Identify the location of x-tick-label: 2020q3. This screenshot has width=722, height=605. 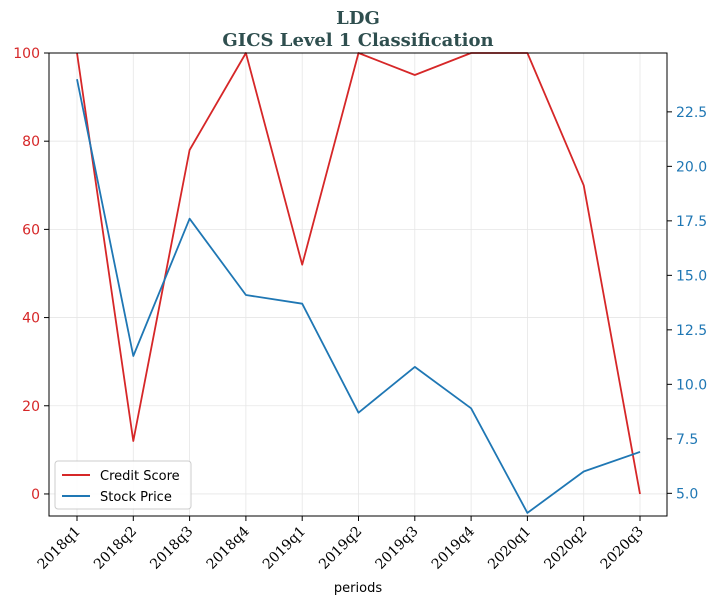
(622, 548).